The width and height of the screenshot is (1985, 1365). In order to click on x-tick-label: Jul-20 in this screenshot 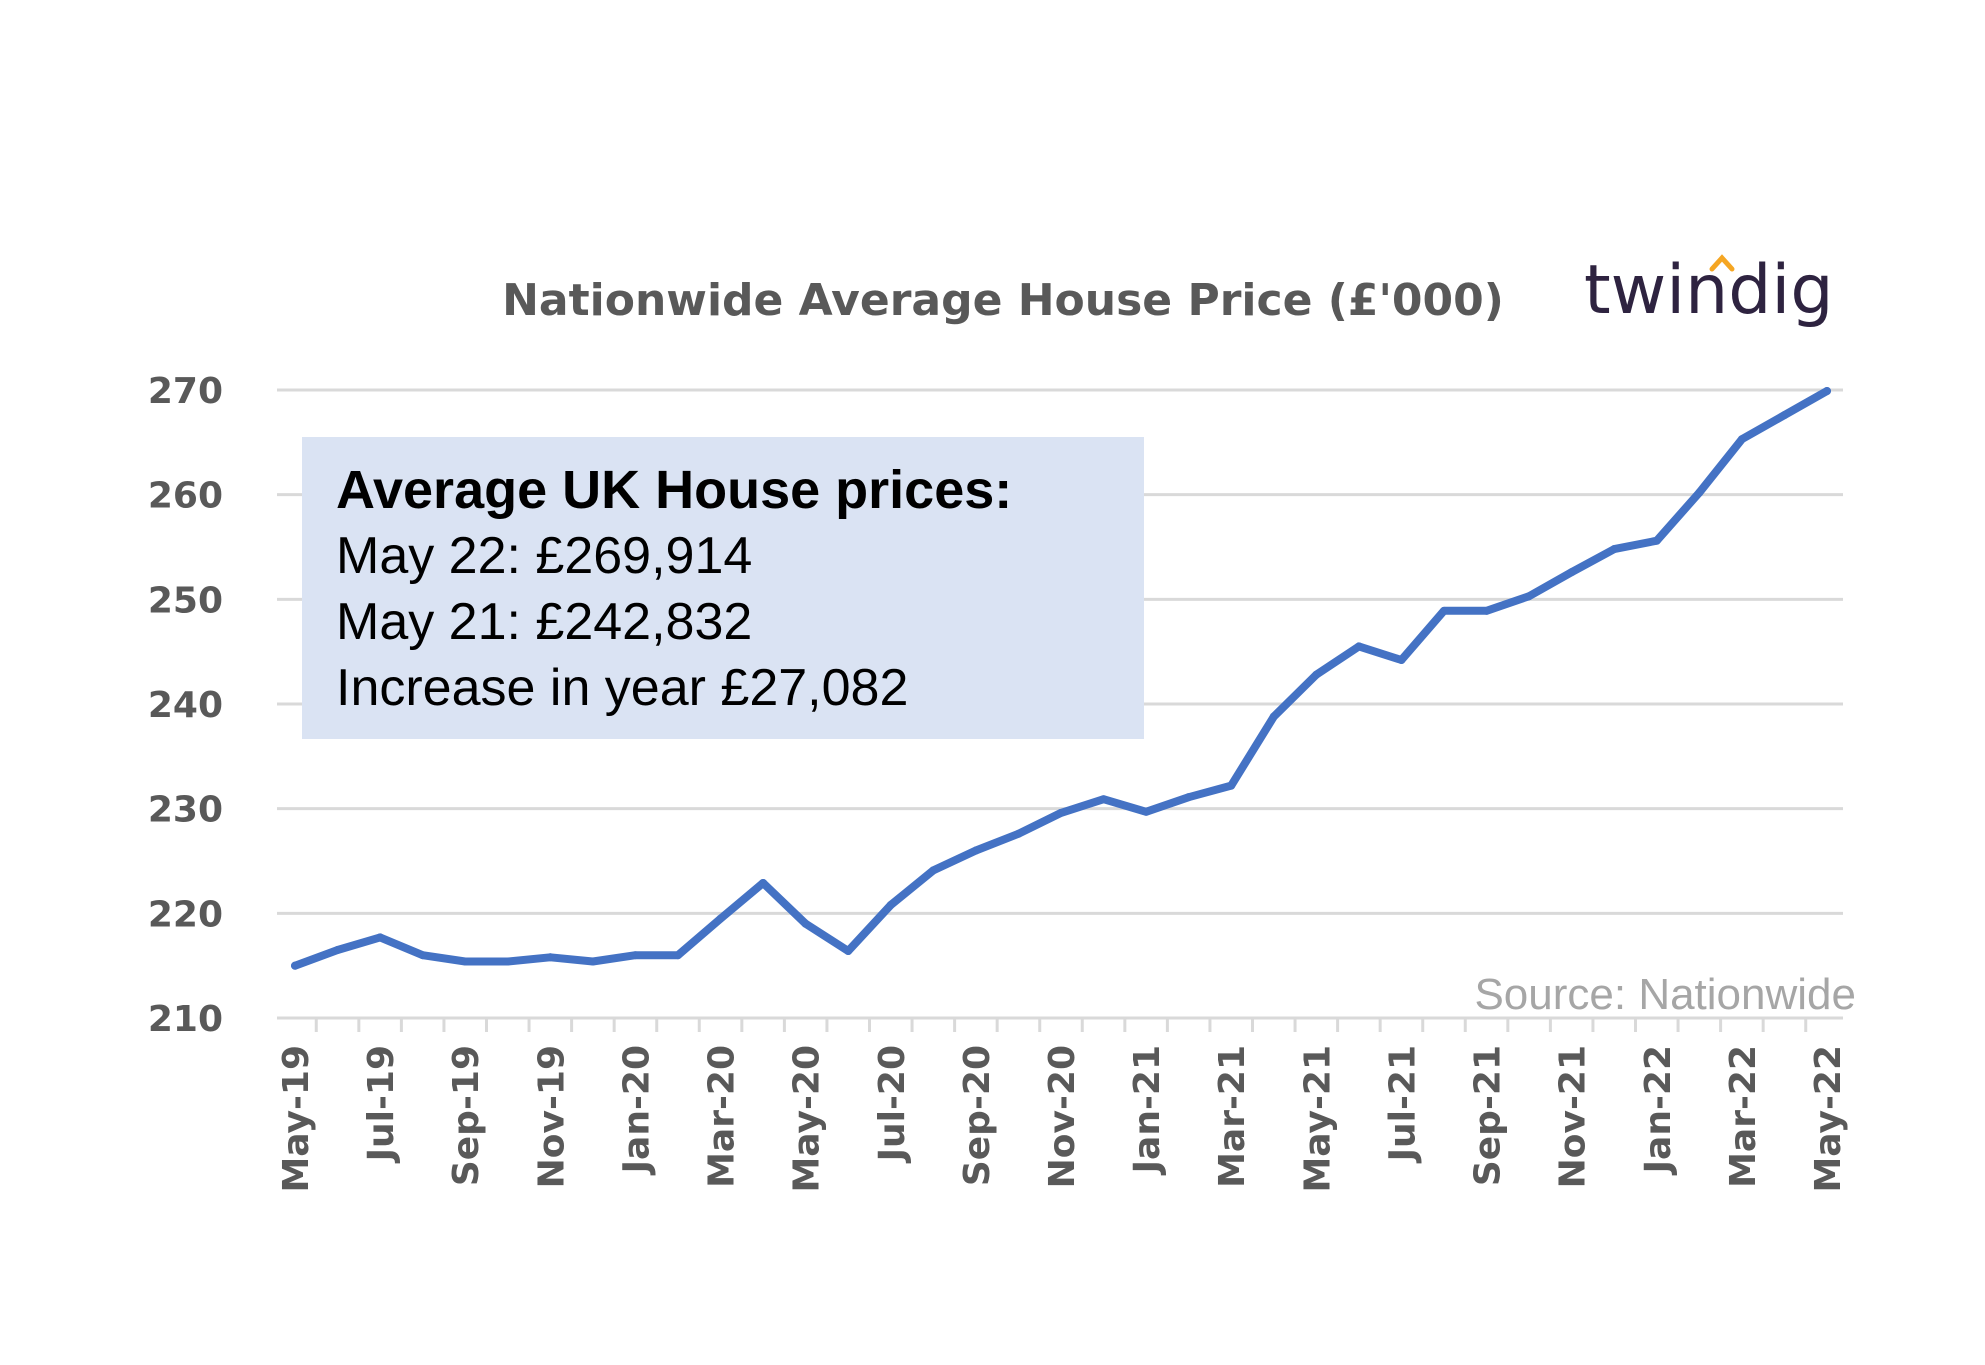, I will do `click(892, 1104)`.